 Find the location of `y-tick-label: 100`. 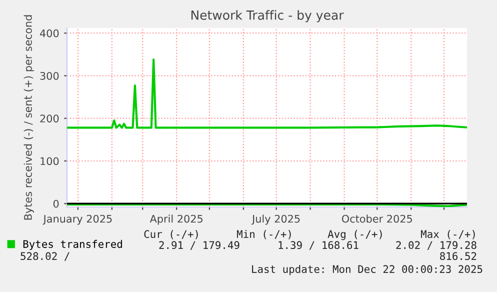

y-tick-label: 100 is located at coordinates (49, 161).